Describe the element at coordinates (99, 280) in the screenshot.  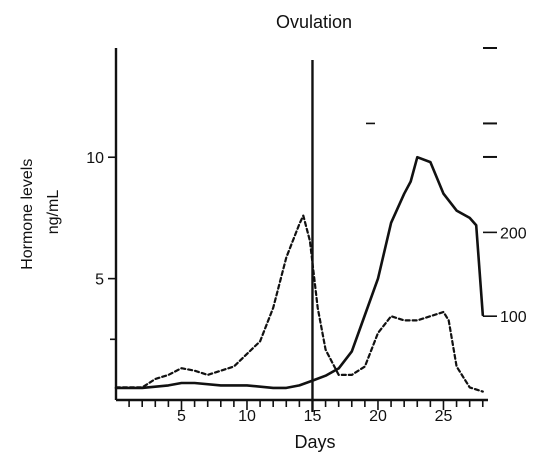
I see `left-tick-label: 5` at that location.